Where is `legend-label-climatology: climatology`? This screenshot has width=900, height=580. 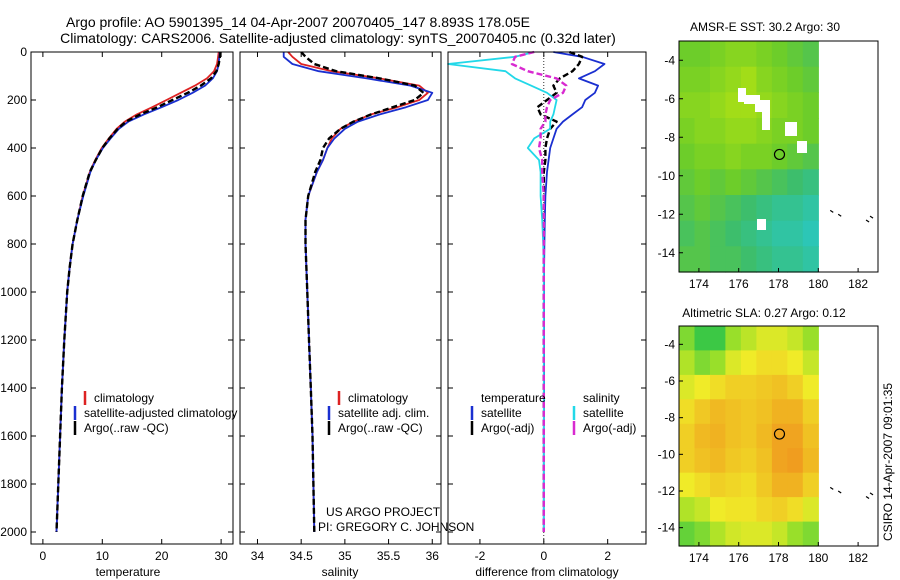 legend-label-climatology: climatology is located at coordinates (378, 398).